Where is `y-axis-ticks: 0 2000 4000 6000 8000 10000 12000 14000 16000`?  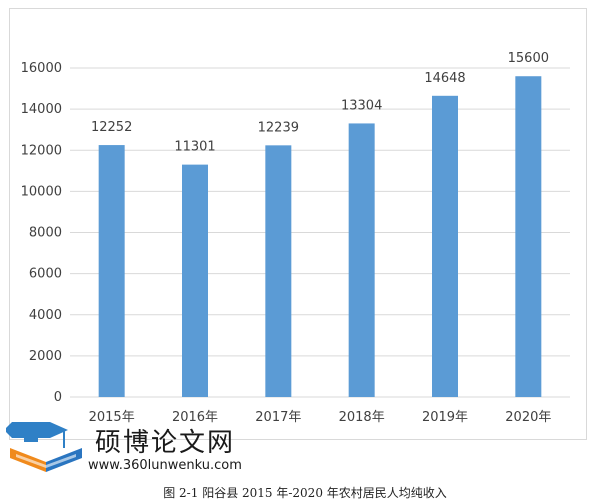
y-axis-ticks: 0 2000 4000 6000 8000 10000 12000 14000 16000 is located at coordinates (41, 233).